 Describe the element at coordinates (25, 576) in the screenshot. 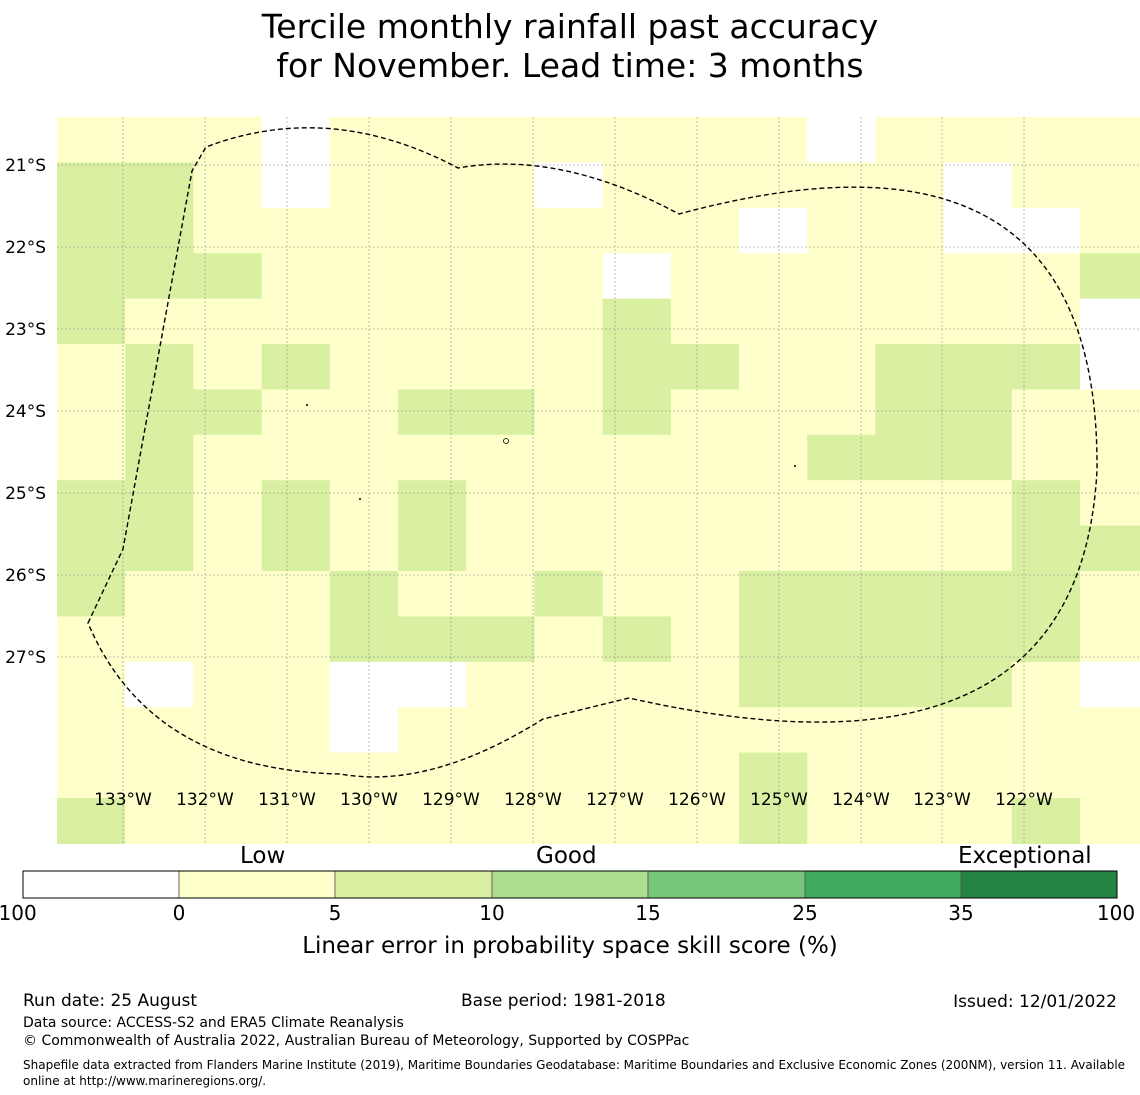

I see `latitude-label: 26°S` at that location.